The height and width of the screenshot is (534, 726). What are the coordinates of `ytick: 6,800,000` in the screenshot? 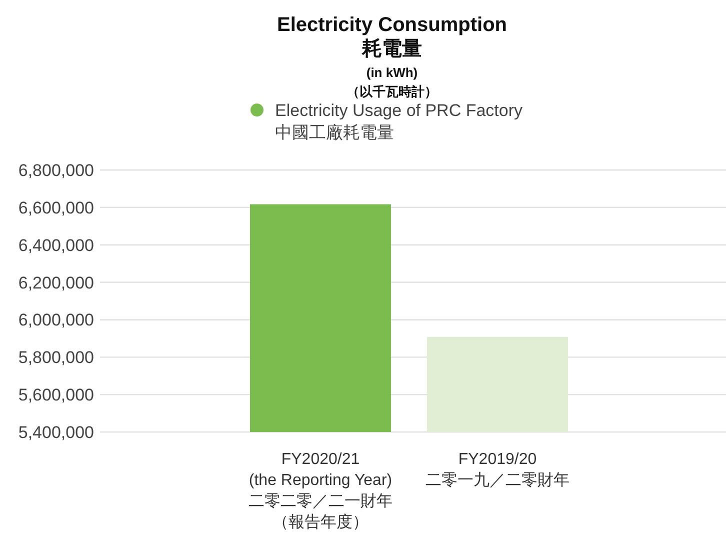 It's located at (56, 170).